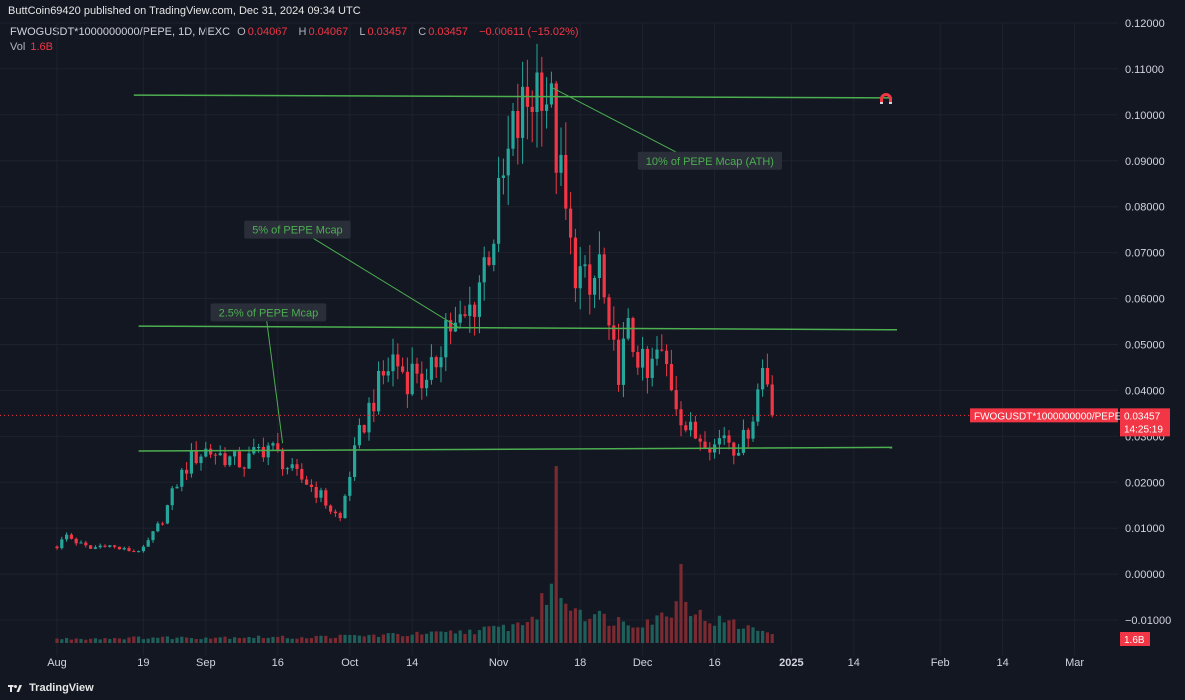 This screenshot has height=700, width=1185. Describe the element at coordinates (1145, 254) in the screenshot. I see `price-tick-label: 0.07000` at that location.